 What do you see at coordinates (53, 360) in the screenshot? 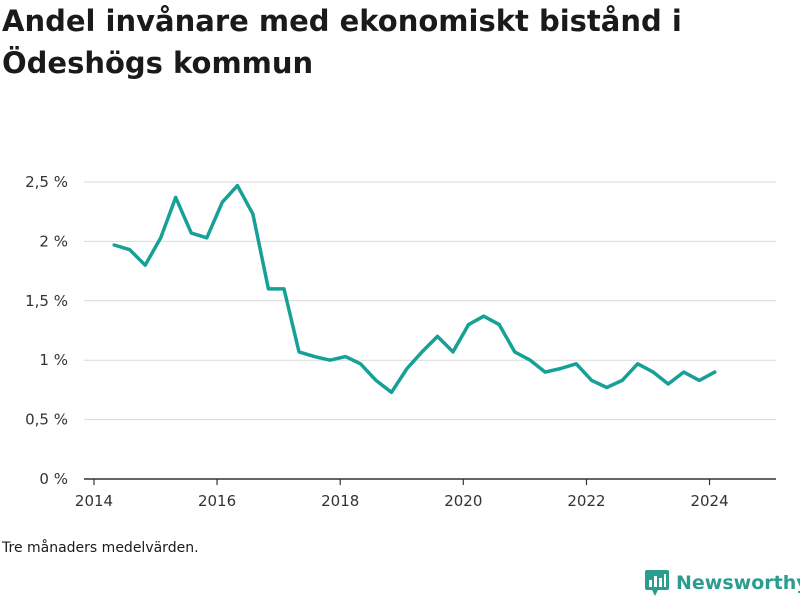
I see `y-tick-label: 1 %` at bounding box center [53, 360].